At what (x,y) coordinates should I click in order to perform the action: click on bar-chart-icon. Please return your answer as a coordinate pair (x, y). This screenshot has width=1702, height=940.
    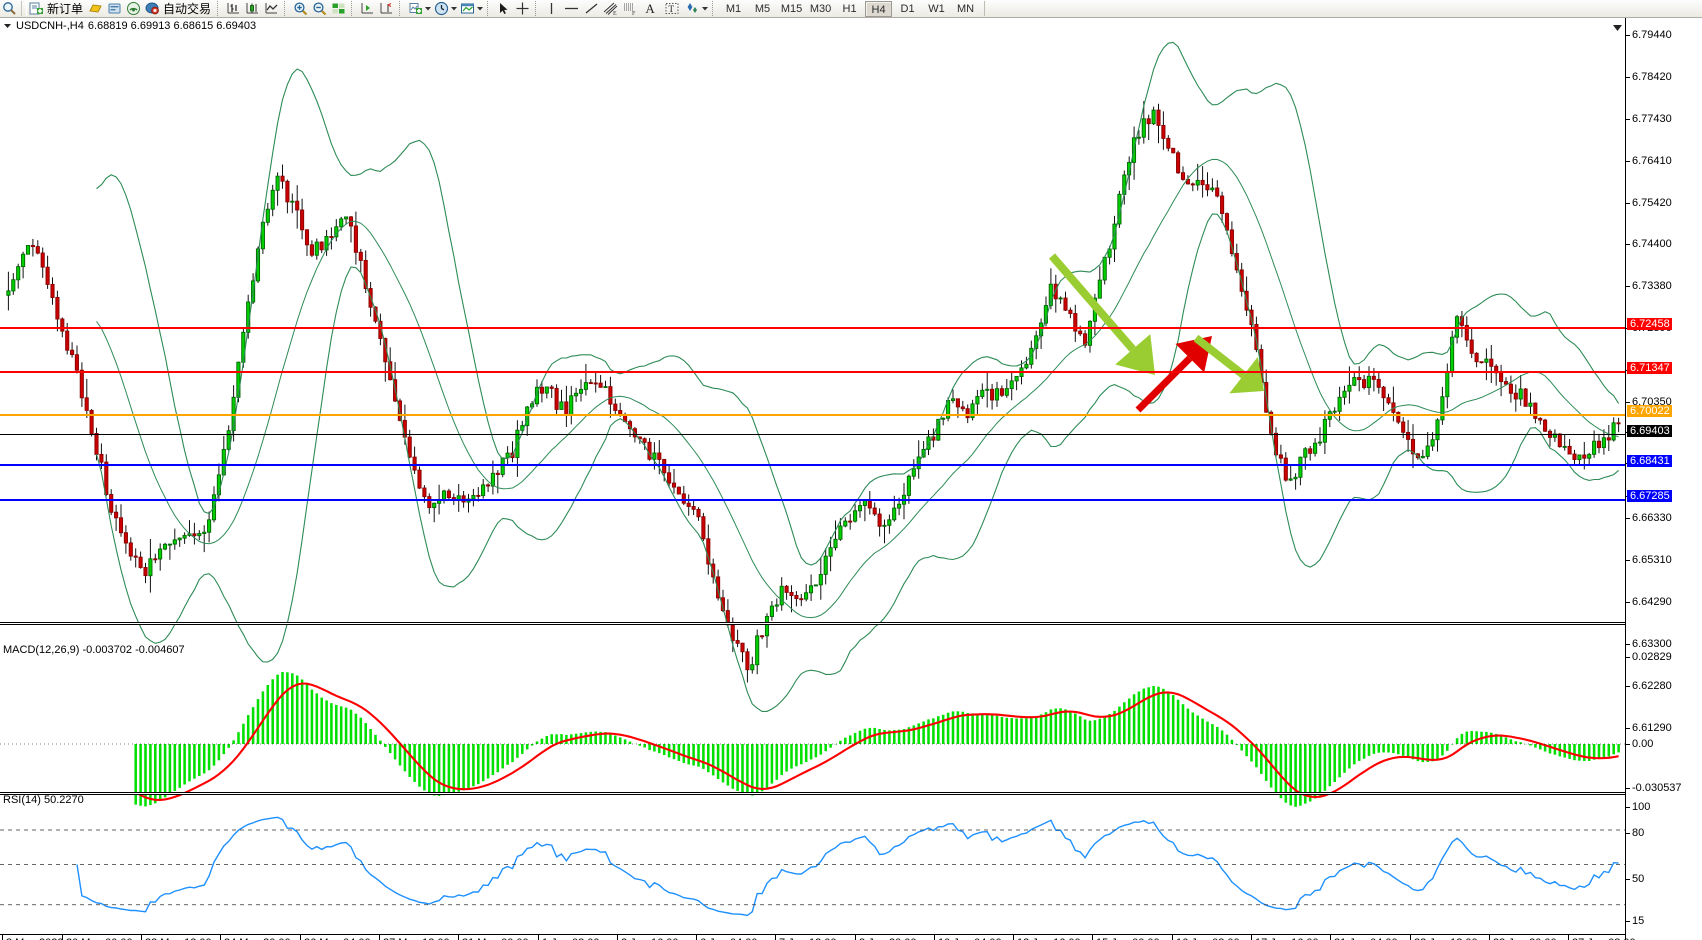
    Looking at the image, I should click on (233, 8).